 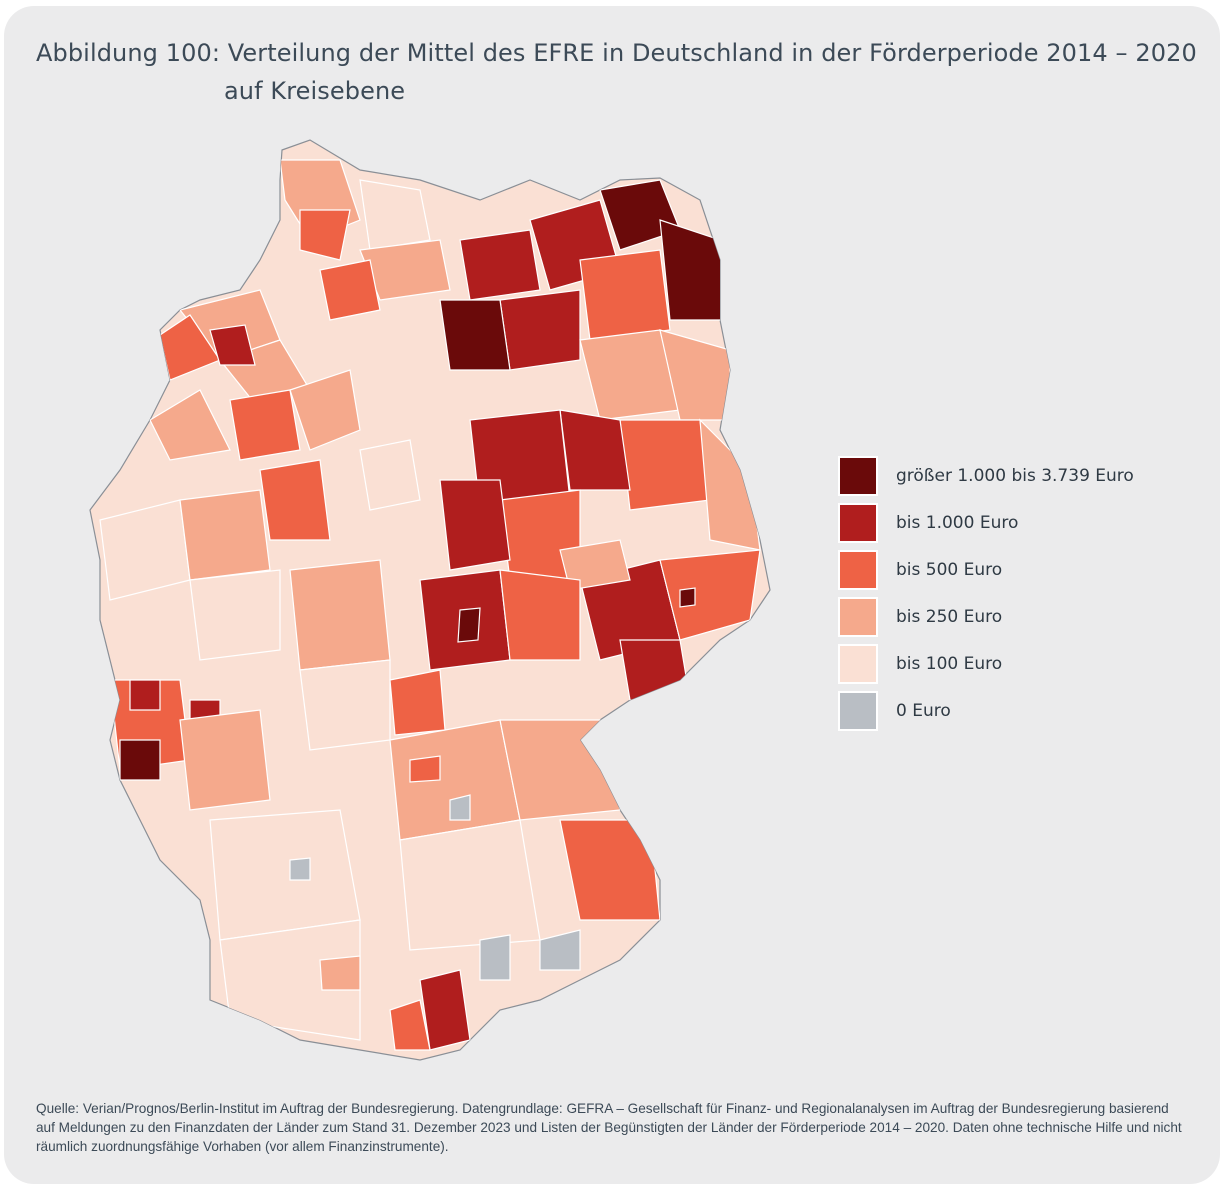 I want to click on legend-item-1000: bis 1.000 Euro, so click(x=1008, y=523).